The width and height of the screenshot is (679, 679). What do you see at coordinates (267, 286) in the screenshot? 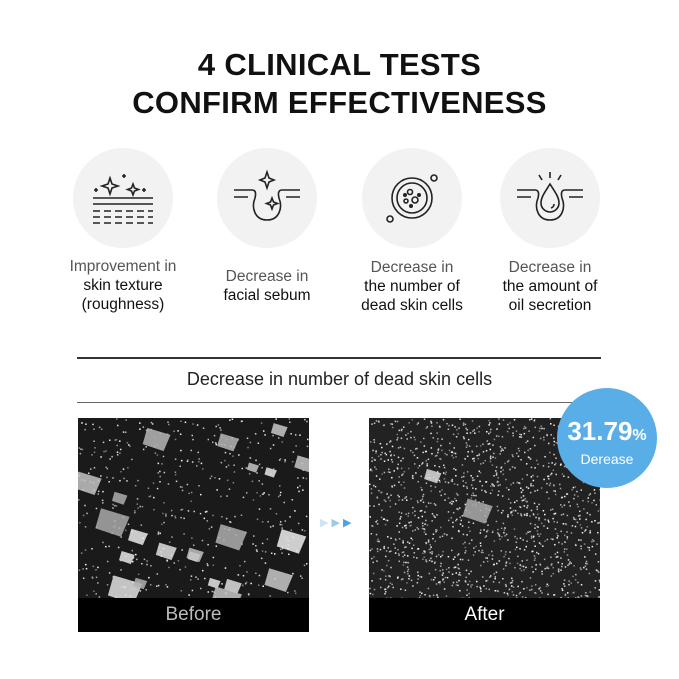
I see `test-caption-2: Decrease in facial sebum` at bounding box center [267, 286].